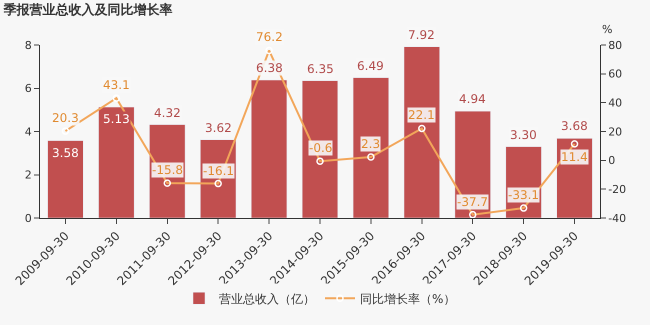 Image resolution: width=650 pixels, height=325 pixels. Describe the element at coordinates (218, 128) in the screenshot. I see `data-label: 3.62` at that location.